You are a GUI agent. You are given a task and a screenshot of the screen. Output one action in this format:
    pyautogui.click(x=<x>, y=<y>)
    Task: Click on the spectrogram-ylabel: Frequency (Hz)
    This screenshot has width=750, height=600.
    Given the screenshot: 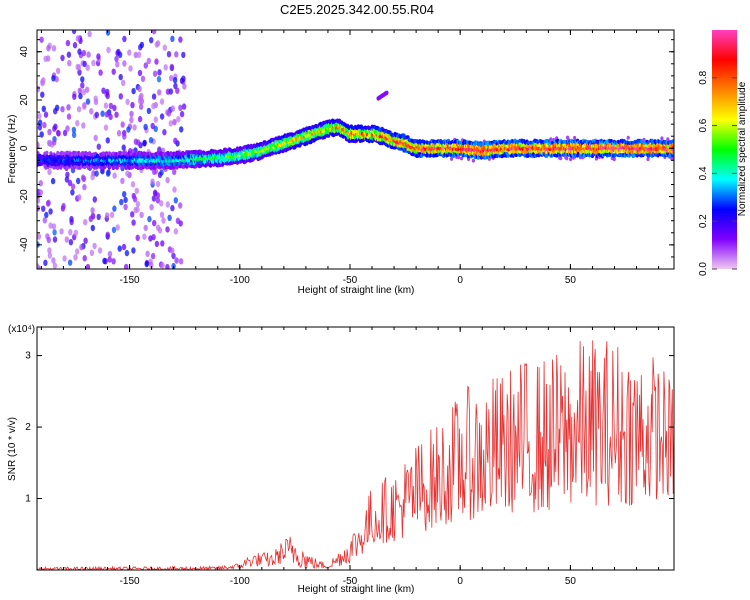 What is the action you would take?
    pyautogui.click(x=12, y=149)
    